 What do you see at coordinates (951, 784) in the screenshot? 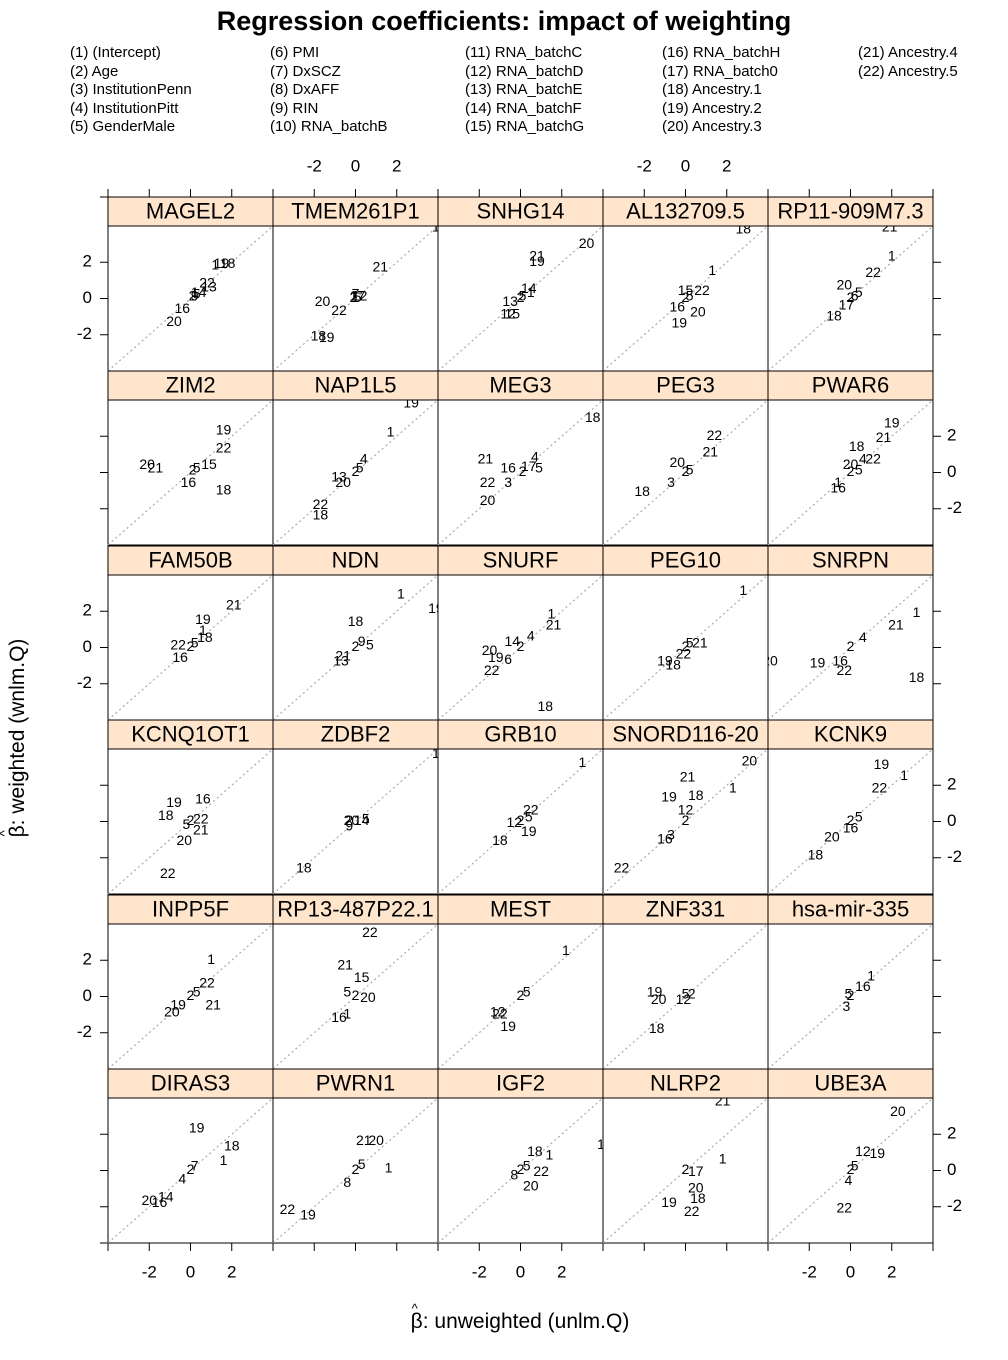
I see `y-tick-label: 2` at bounding box center [951, 784].